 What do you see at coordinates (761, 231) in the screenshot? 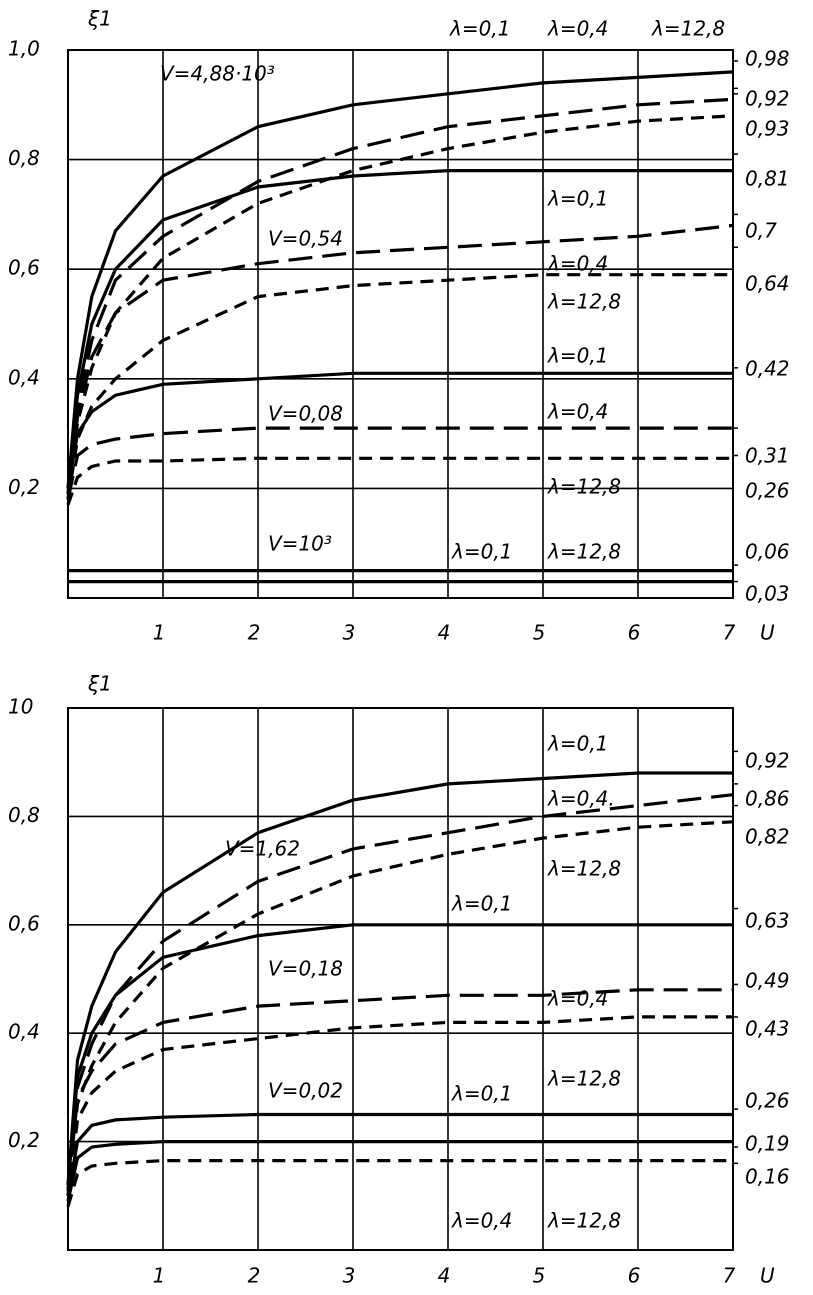
I see `end-label: 0,7` at bounding box center [761, 231].